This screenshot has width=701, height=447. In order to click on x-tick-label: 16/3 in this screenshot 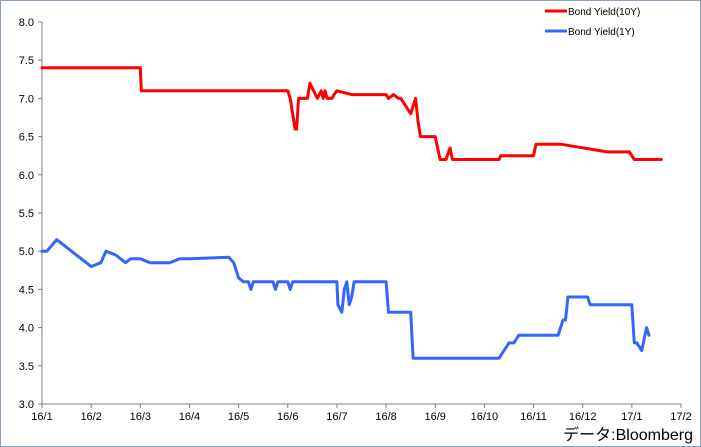, I will do `click(140, 417)`.